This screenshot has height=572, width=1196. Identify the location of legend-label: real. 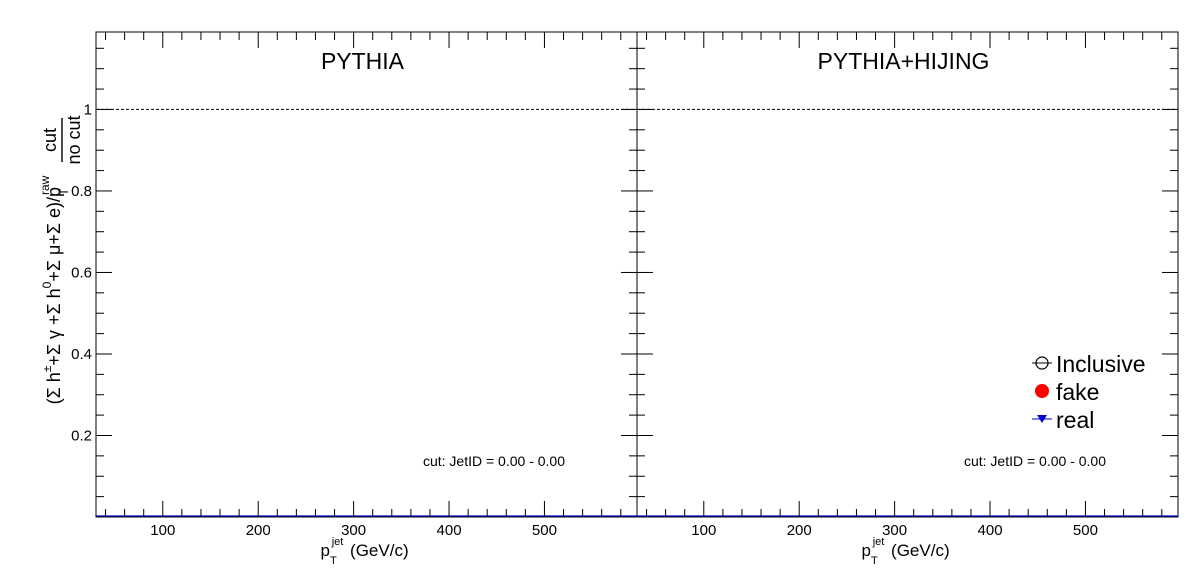
(1075, 420).